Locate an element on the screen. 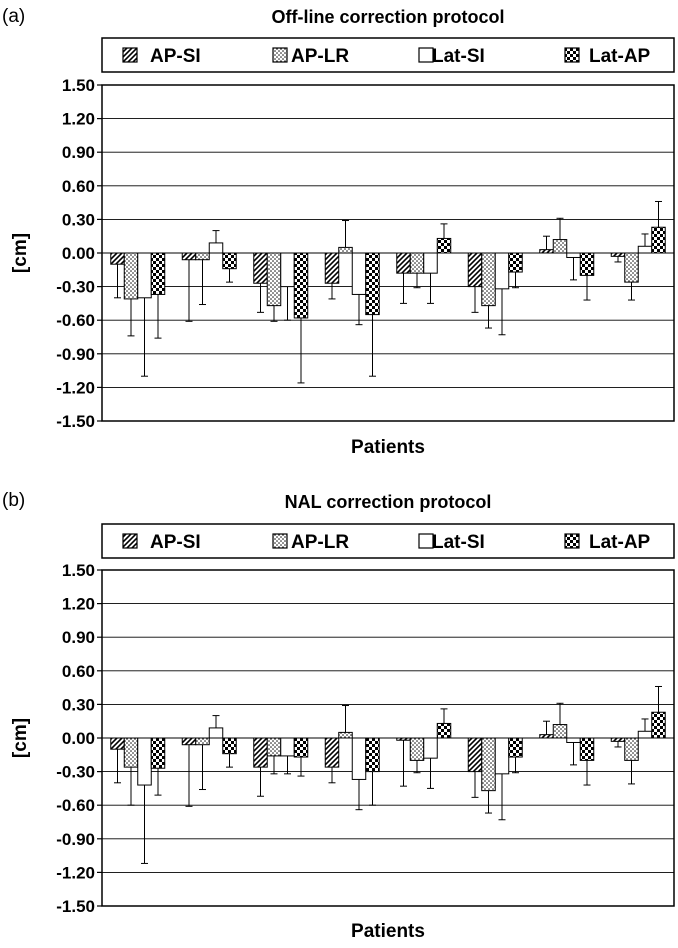 The image size is (678, 948). y-axis-label: [cm] is located at coordinates (20, 253).